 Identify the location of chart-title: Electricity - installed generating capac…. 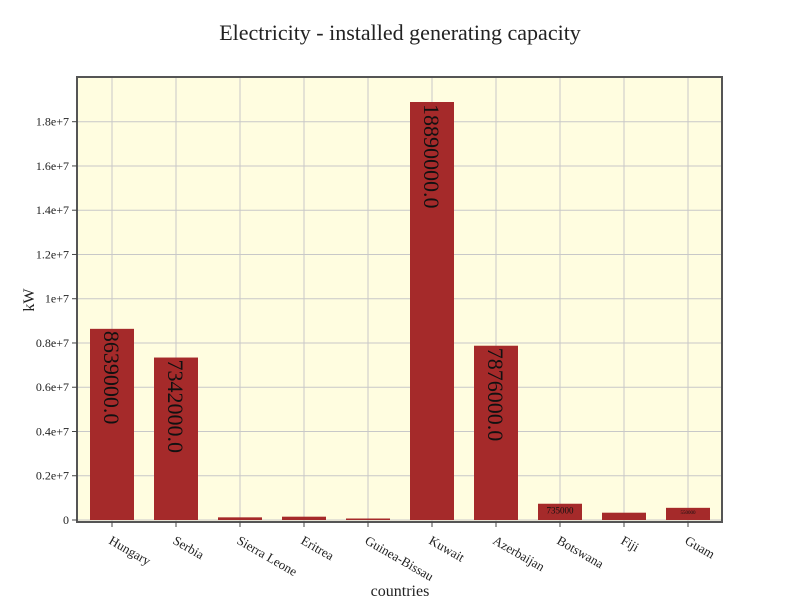
(400, 32).